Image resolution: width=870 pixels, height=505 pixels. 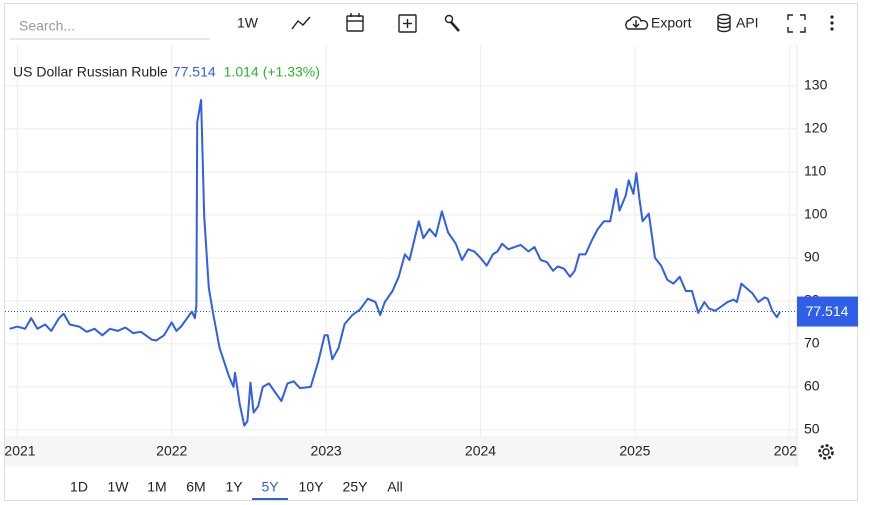 I want to click on y-tick-label: 60, so click(x=812, y=386).